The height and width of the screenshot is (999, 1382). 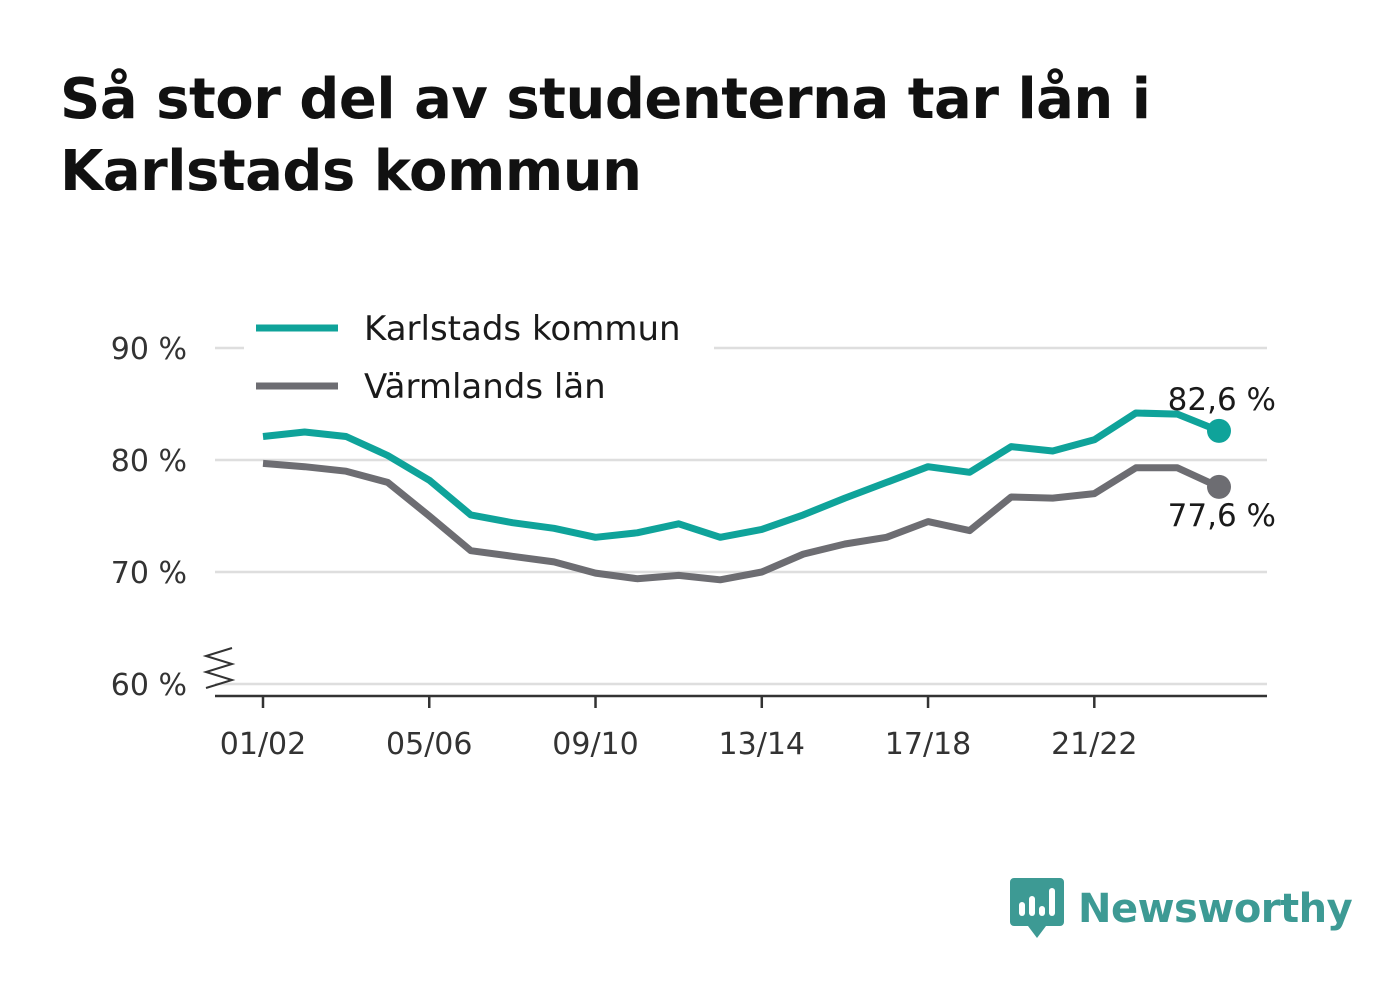 What do you see at coordinates (263, 744) in the screenshot?
I see `x-tick-label: 01/02` at bounding box center [263, 744].